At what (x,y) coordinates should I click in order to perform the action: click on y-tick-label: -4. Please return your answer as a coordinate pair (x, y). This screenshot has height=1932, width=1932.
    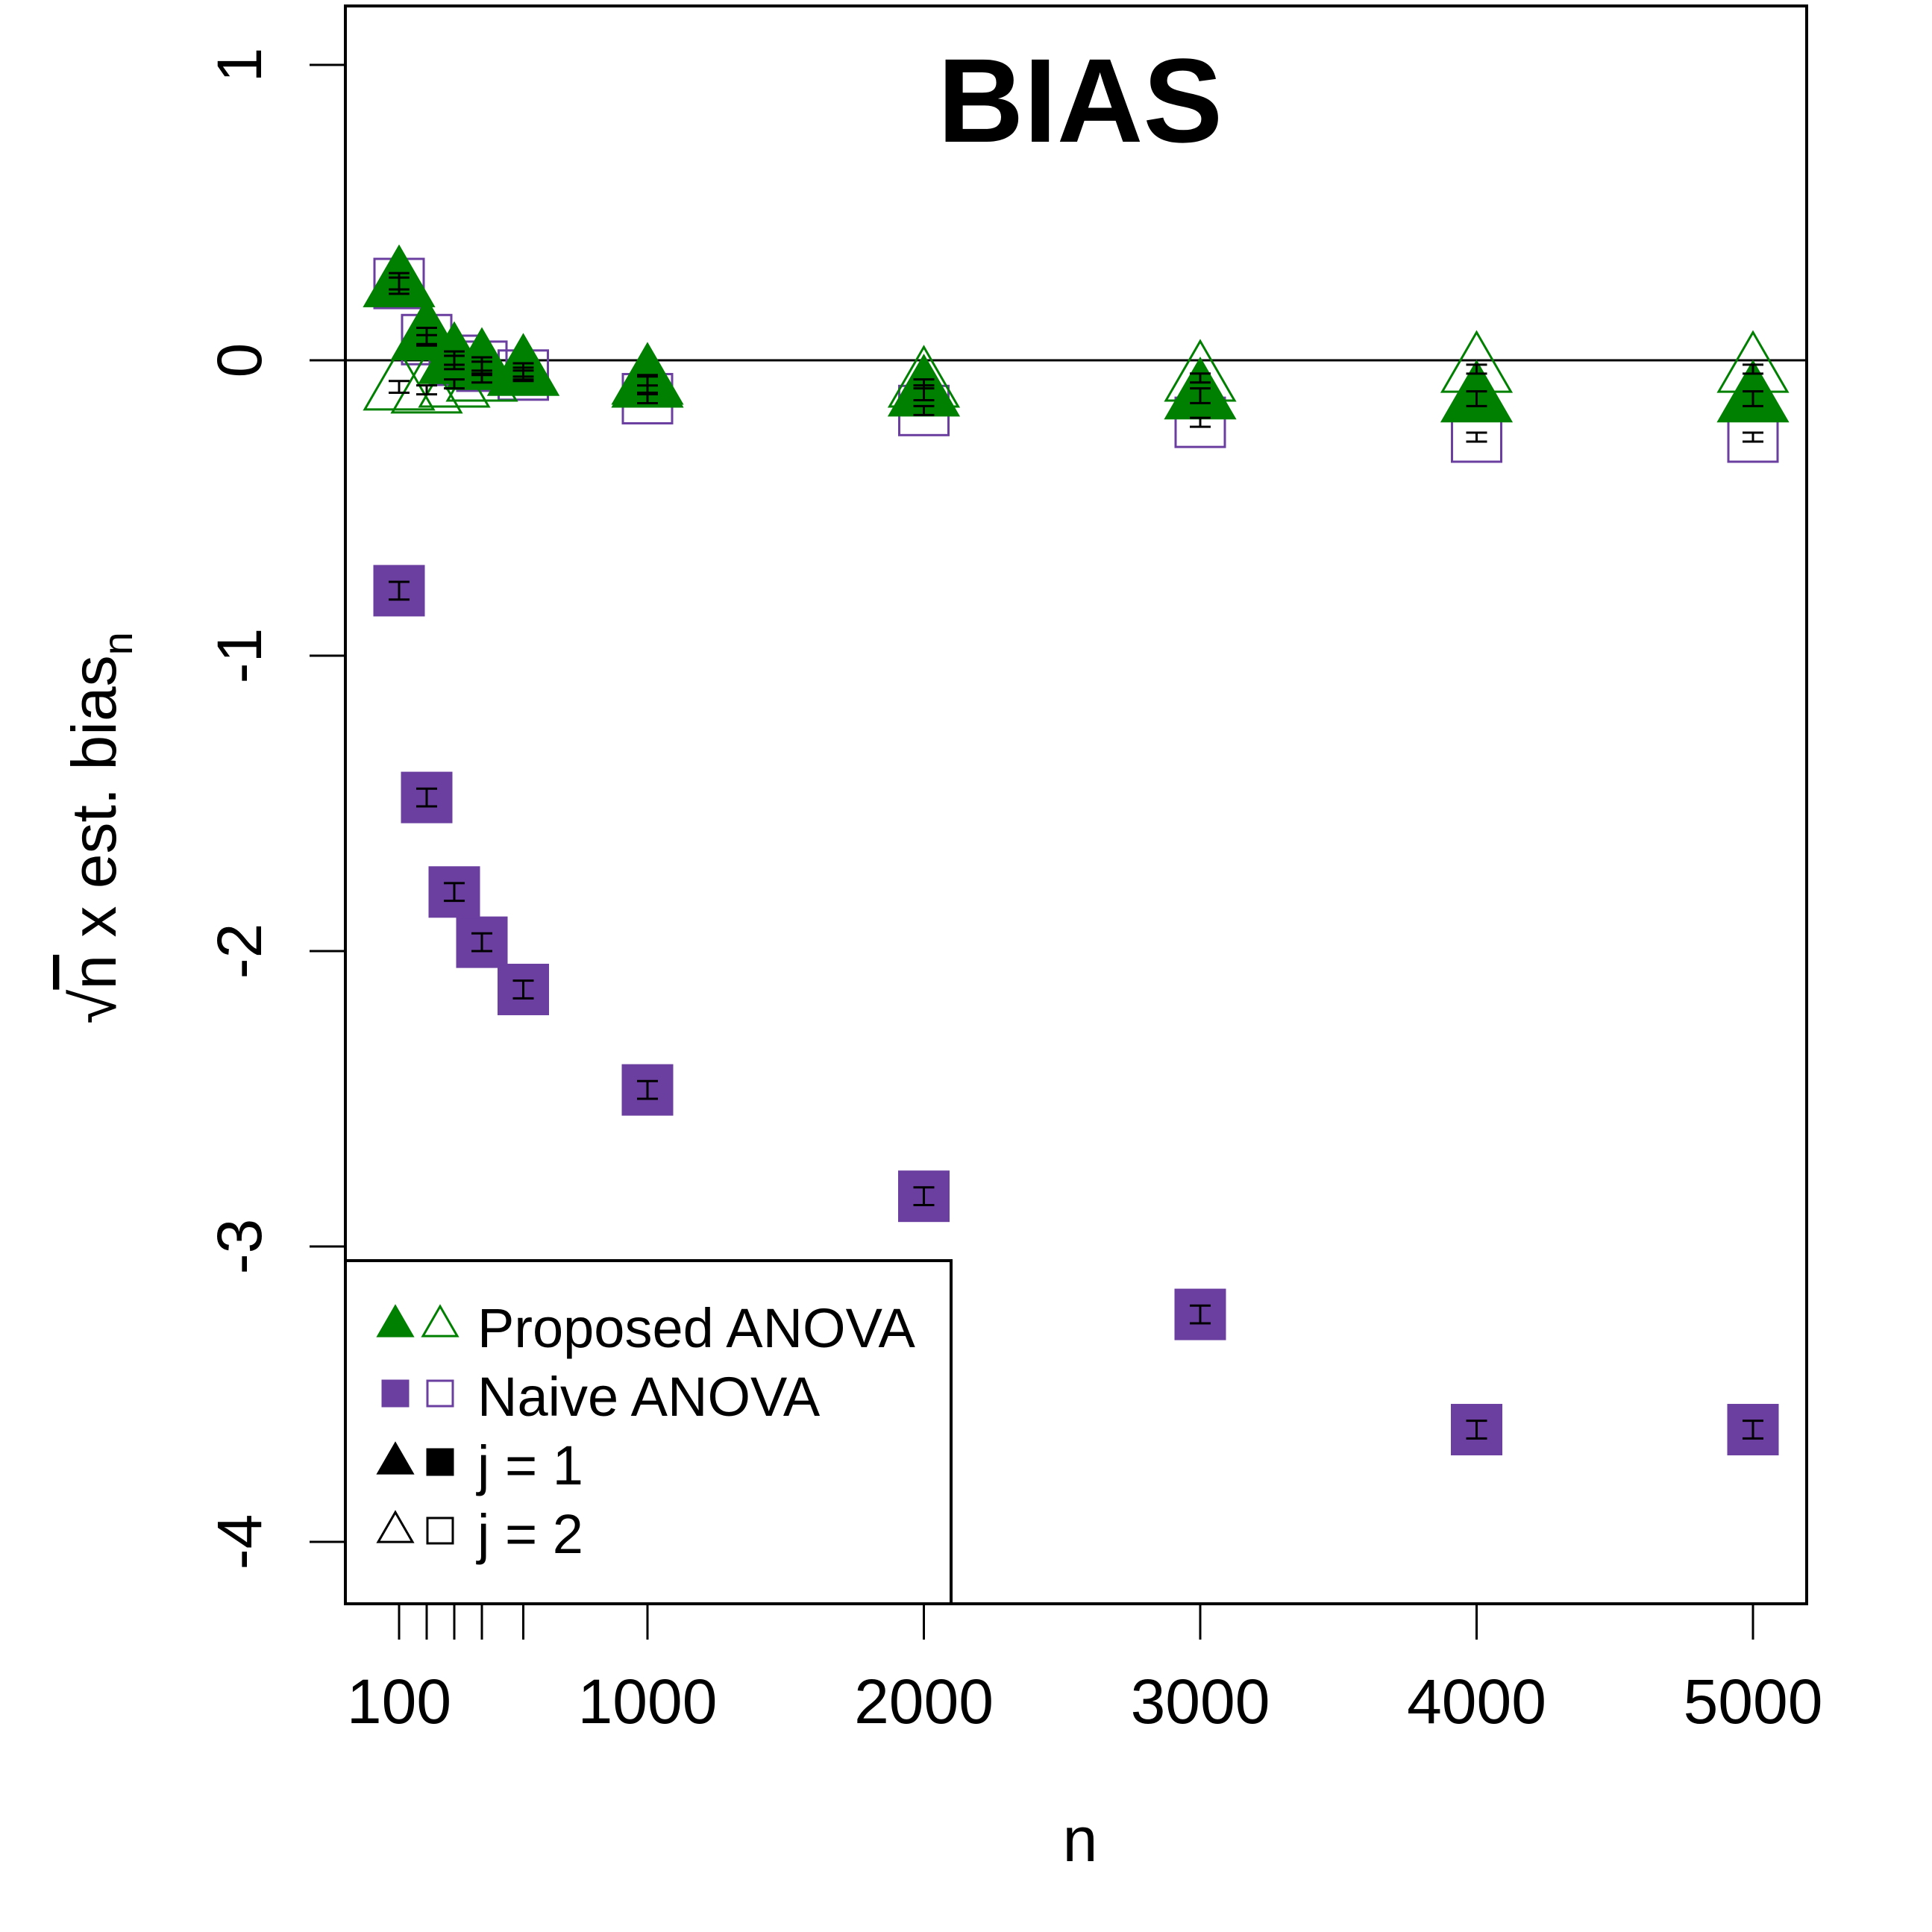
    Looking at the image, I should click on (239, 1542).